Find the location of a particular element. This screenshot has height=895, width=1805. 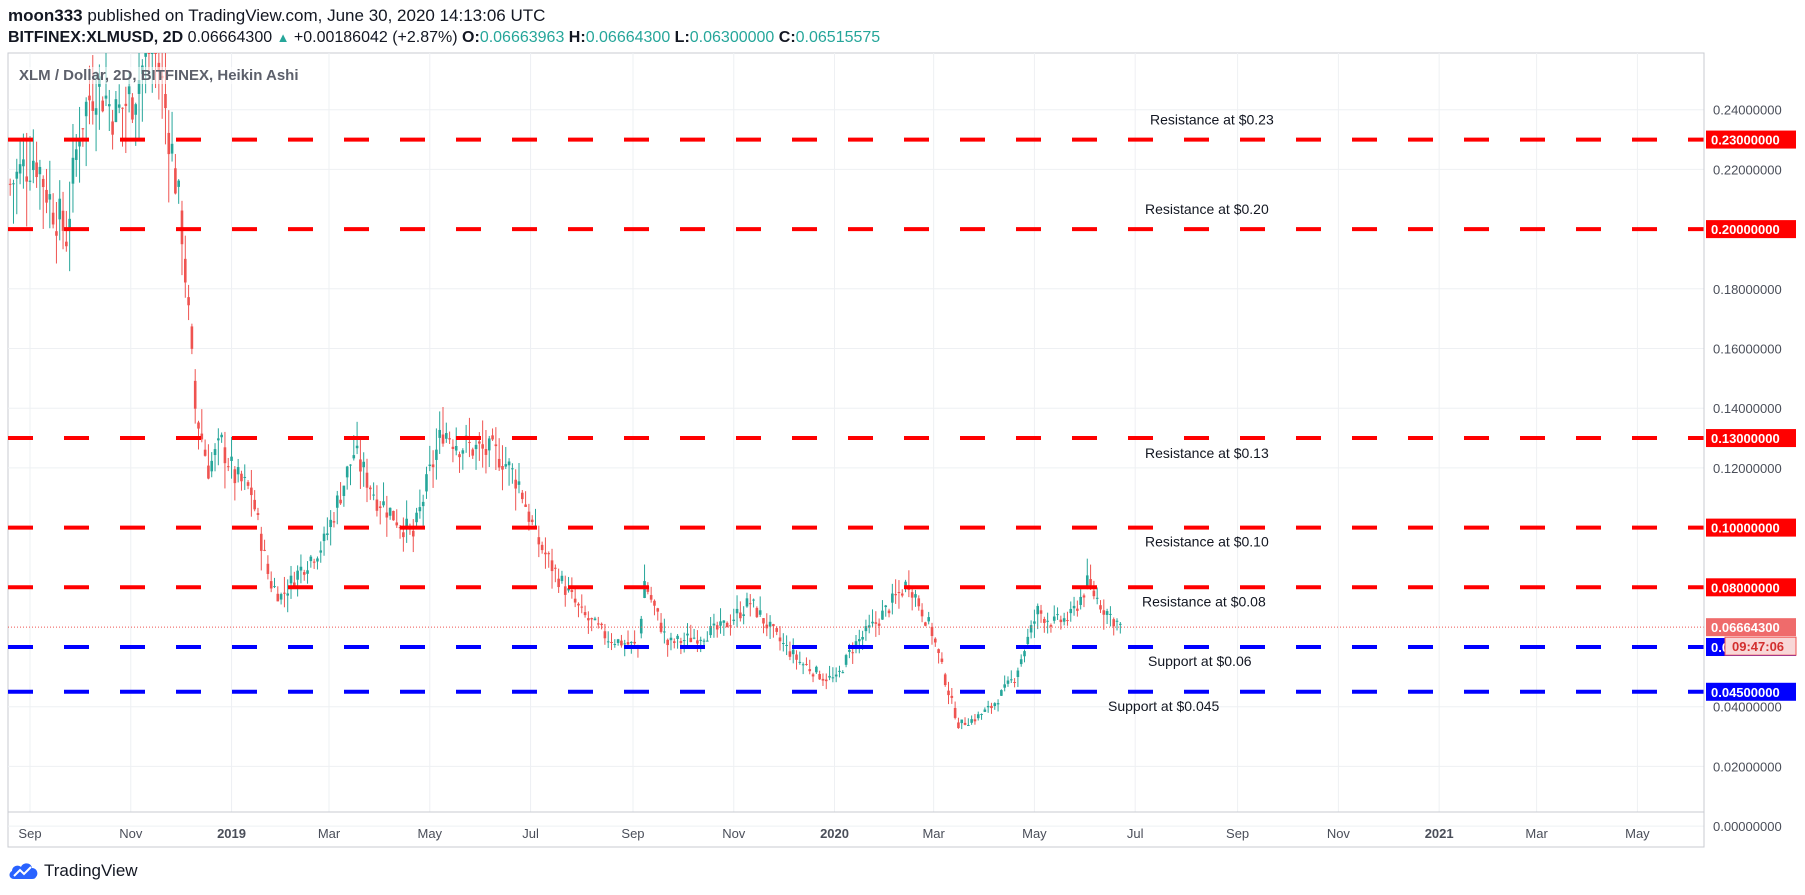

x-tick-label: 2019 is located at coordinates (231, 833).